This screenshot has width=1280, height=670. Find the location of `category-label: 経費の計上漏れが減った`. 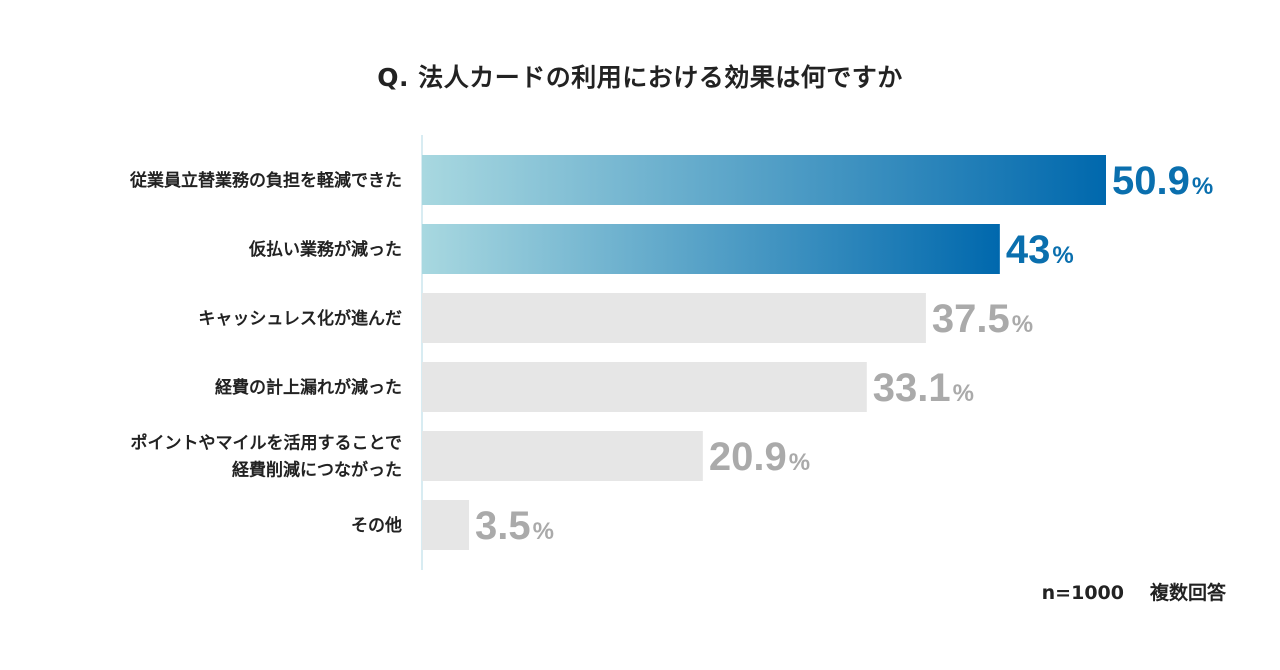

category-label: 経費の計上漏れが減った is located at coordinates (308, 387).